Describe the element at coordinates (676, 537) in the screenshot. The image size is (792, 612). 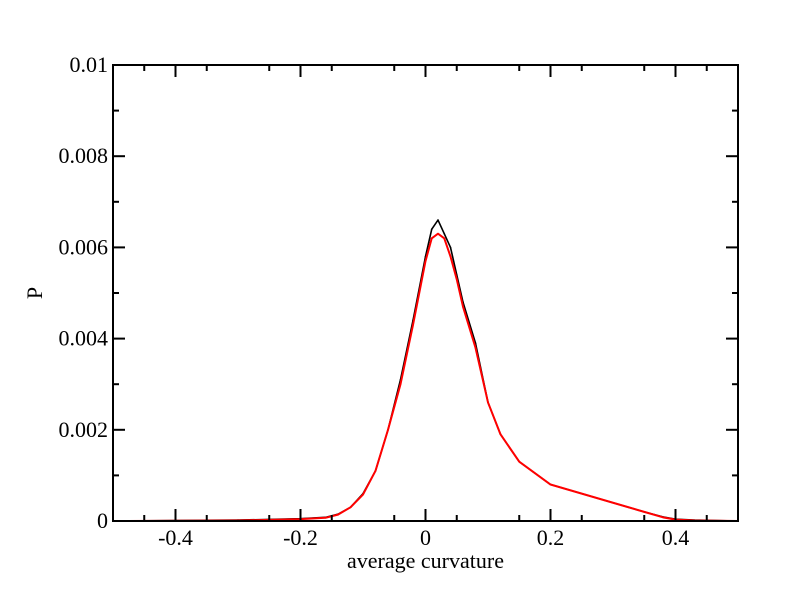
I see `x-tick-label: 0.4` at that location.